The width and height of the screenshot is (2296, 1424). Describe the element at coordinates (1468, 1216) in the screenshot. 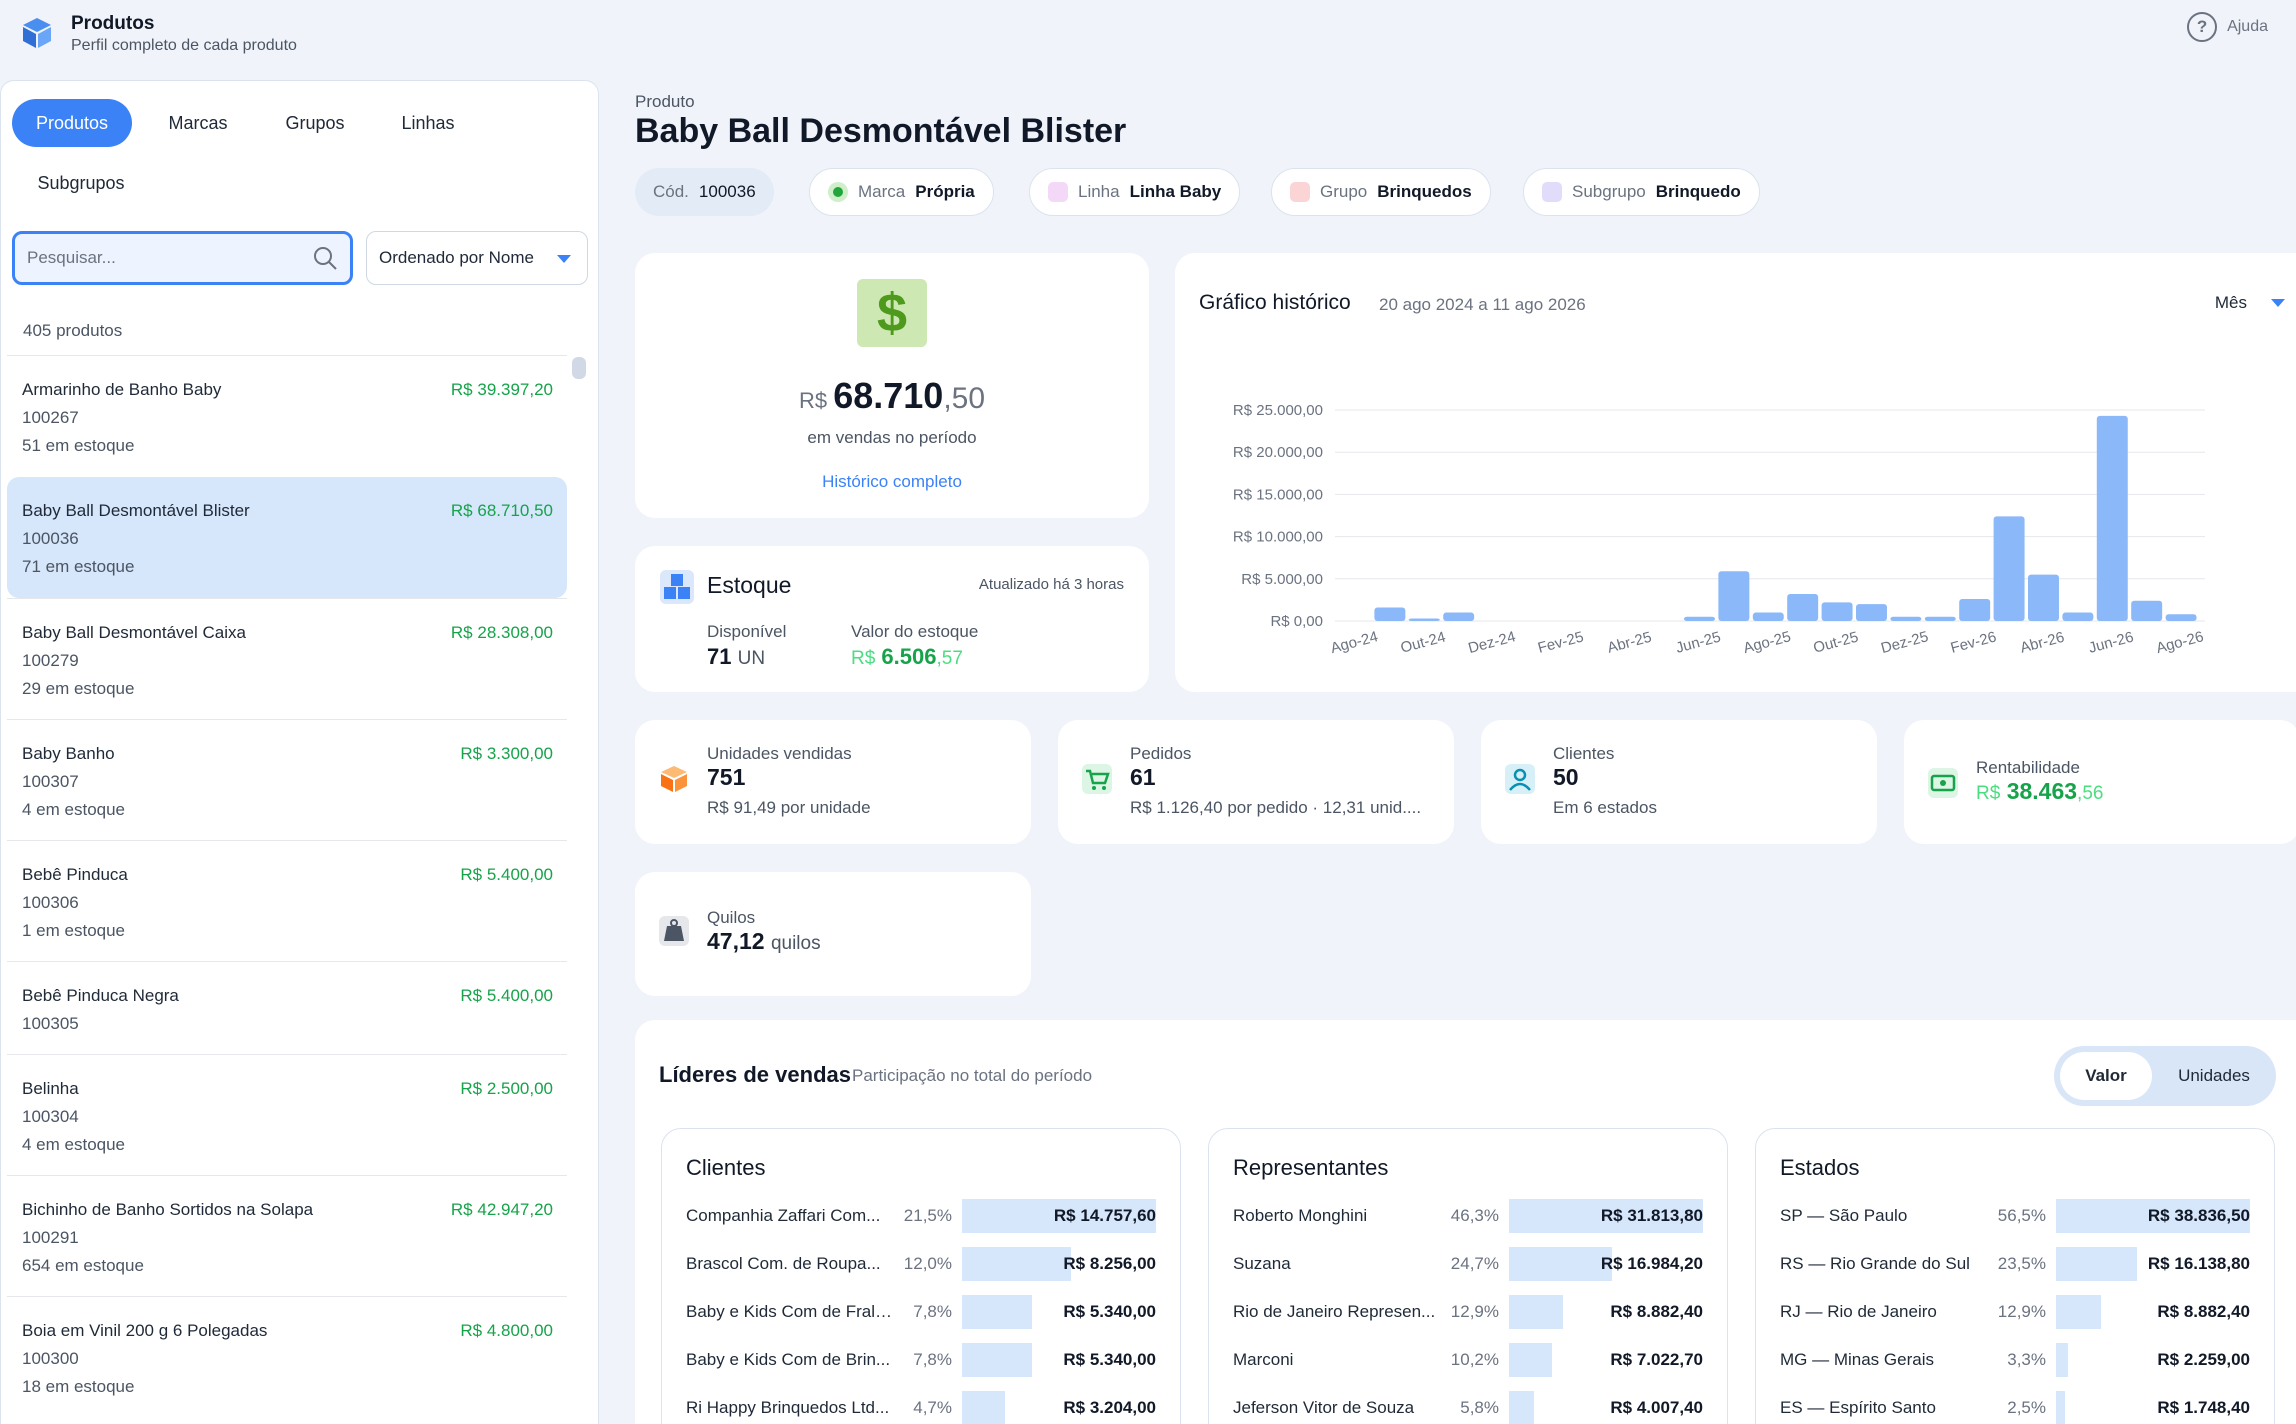

I see `leader-row: Roberto Monghini 46,3% R$ 31.813,80` at that location.